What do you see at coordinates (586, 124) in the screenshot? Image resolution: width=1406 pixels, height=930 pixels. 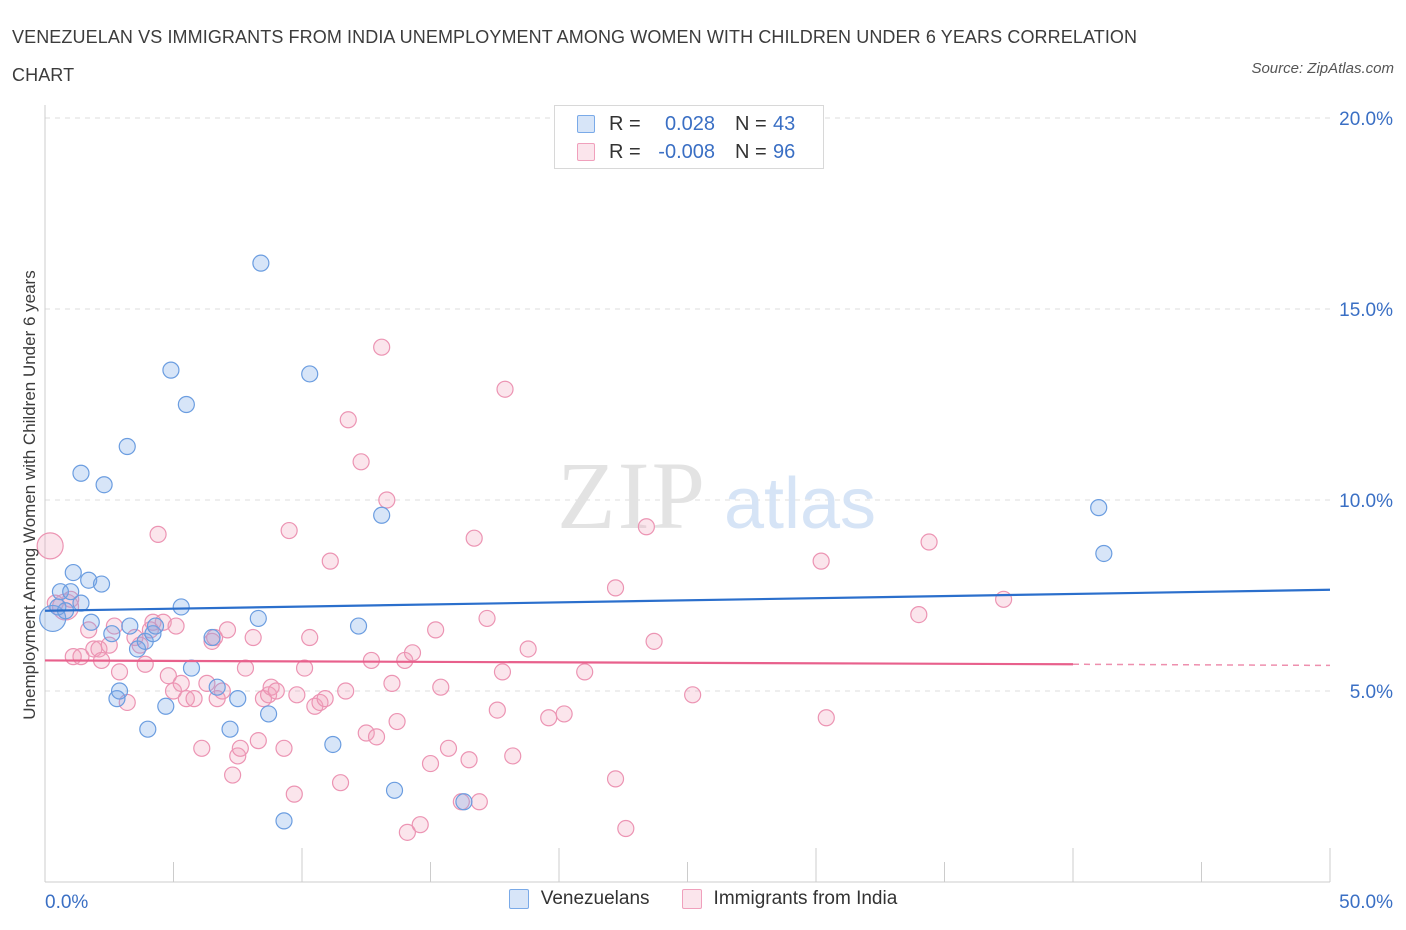 I see `legend-swatch-venezuelans` at bounding box center [586, 124].